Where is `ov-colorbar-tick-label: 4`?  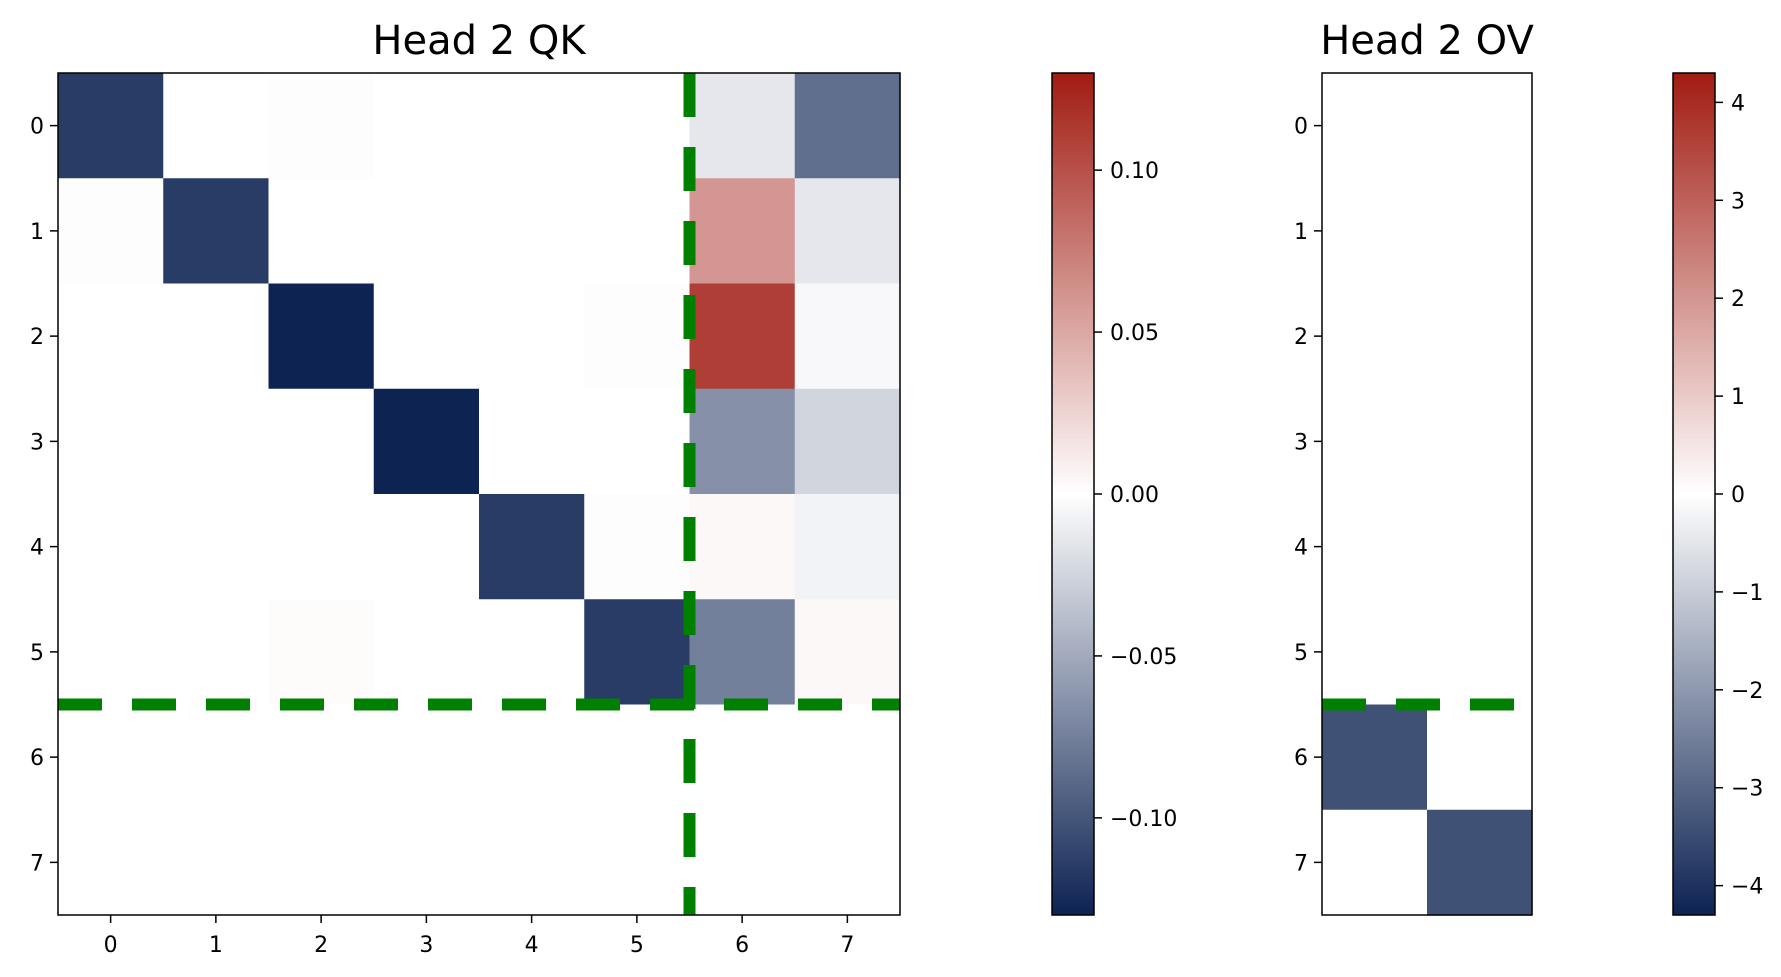
ov-colorbar-tick-label: 4 is located at coordinates (1738, 103).